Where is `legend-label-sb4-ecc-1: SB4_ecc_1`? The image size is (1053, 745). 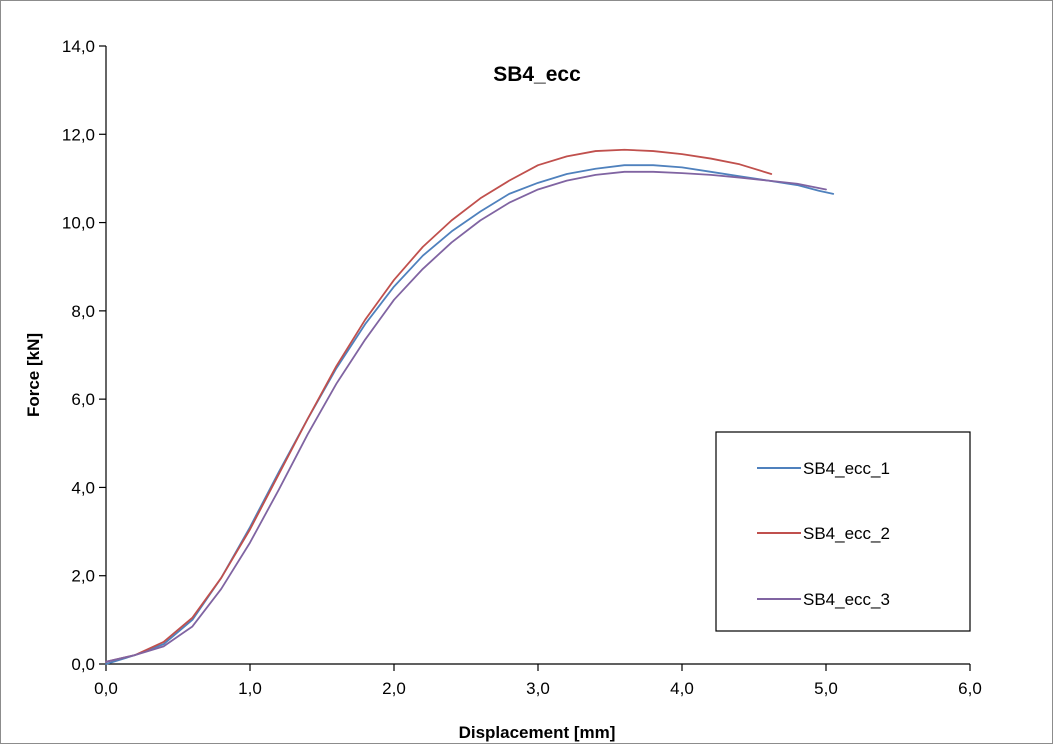 legend-label-sb4-ecc-1: SB4_ecc_1 is located at coordinates (846, 468).